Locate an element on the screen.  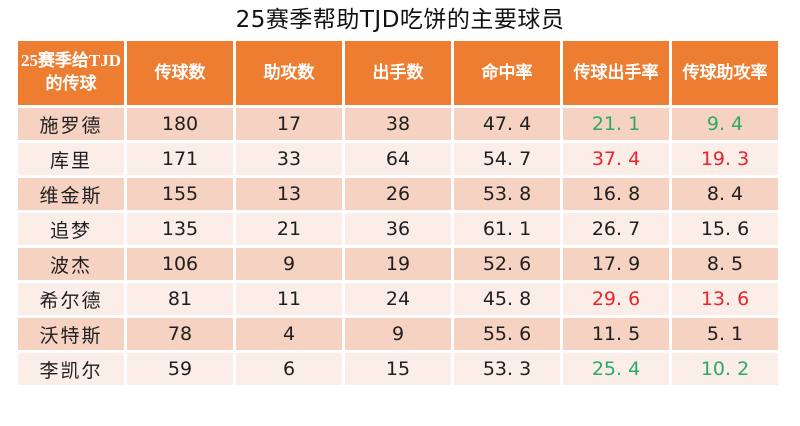
table-row: 沃特斯 78 4 9 55. 6 11. 5 5. 1 is located at coordinates (398, 334).